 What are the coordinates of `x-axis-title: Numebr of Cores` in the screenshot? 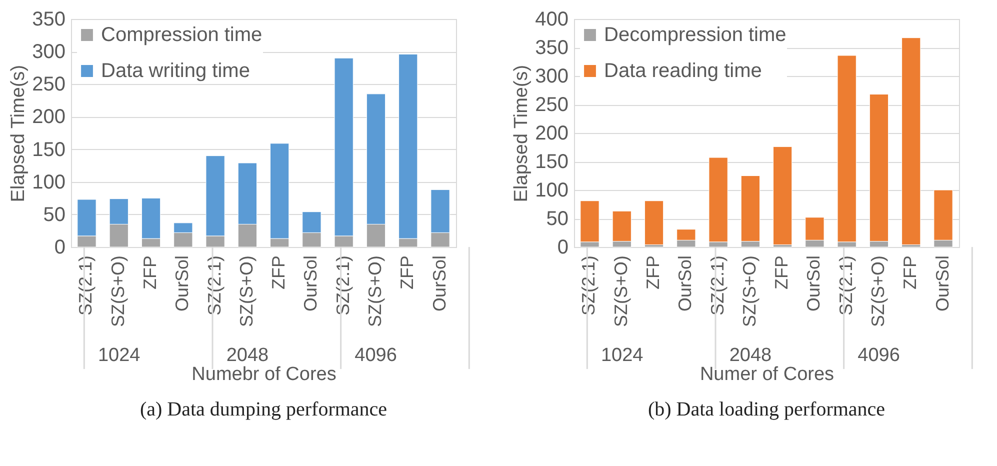 It's located at (264, 375).